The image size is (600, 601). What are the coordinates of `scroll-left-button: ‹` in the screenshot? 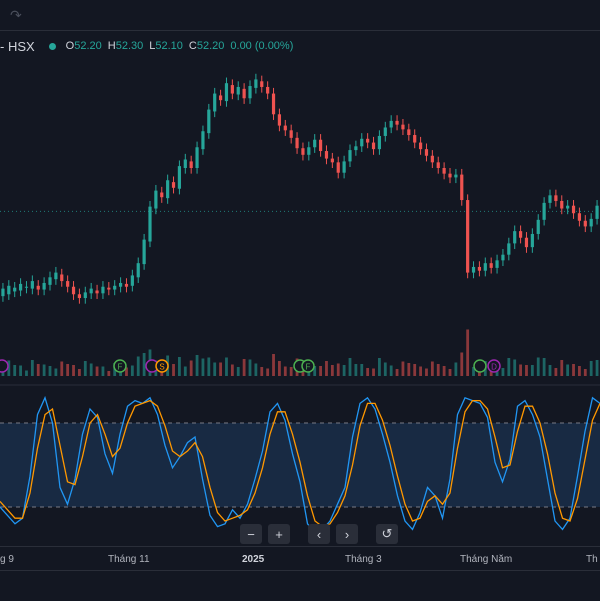 It's located at (319, 534).